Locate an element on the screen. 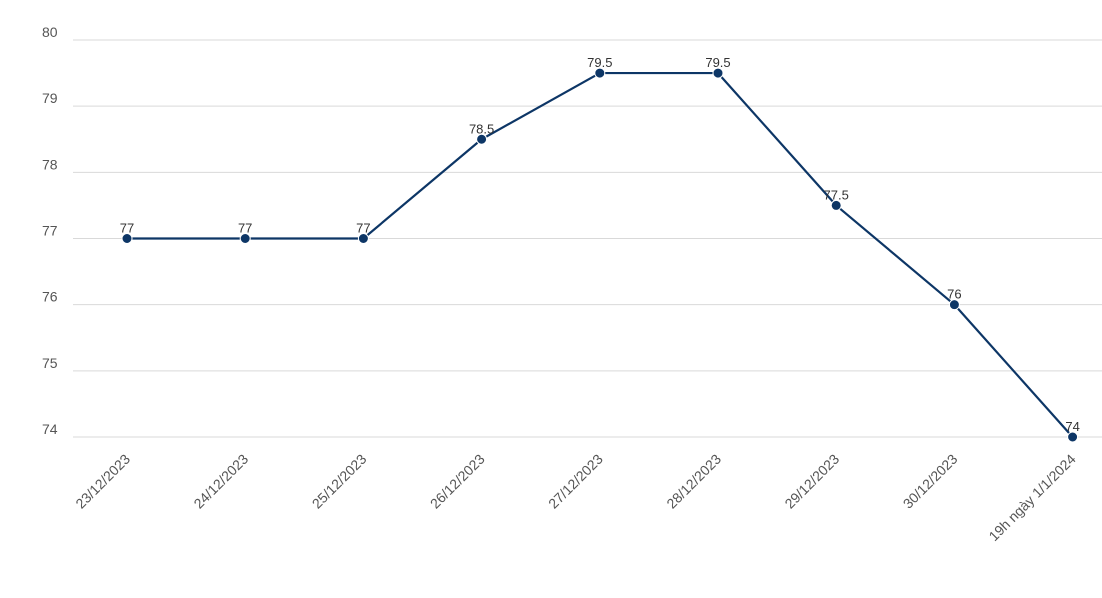 The height and width of the screenshot is (598, 1102). x-tick-label-0: 23/12/2023 is located at coordinates (102, 481).